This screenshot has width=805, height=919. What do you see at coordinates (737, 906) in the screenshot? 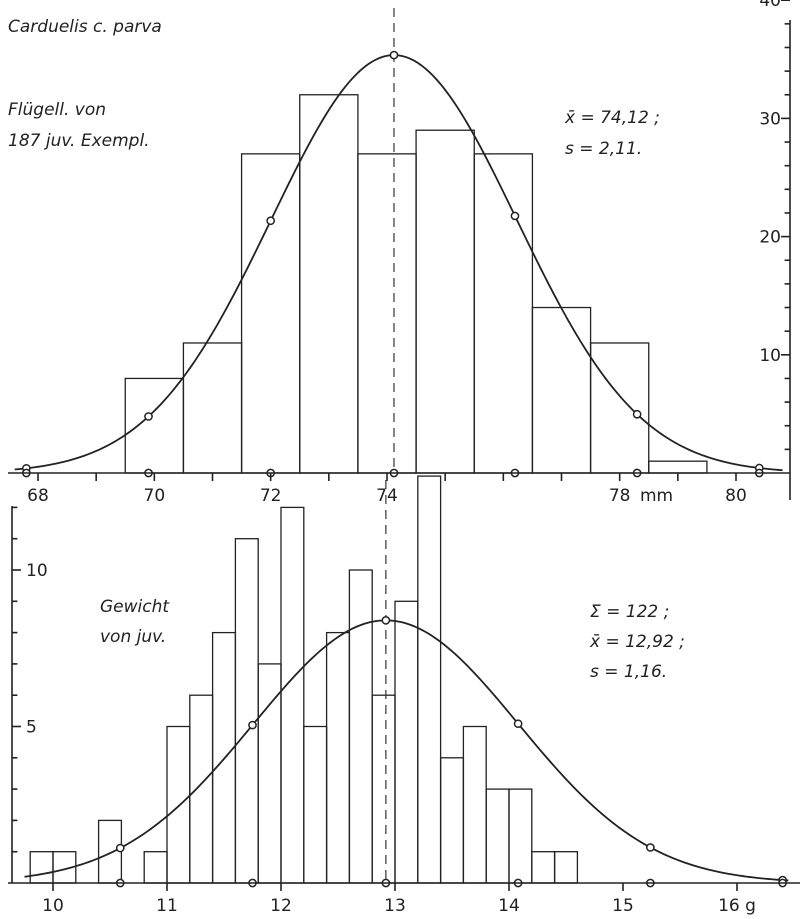
I see `bot-x-tick-label-6: 16 g` at bounding box center [737, 906].